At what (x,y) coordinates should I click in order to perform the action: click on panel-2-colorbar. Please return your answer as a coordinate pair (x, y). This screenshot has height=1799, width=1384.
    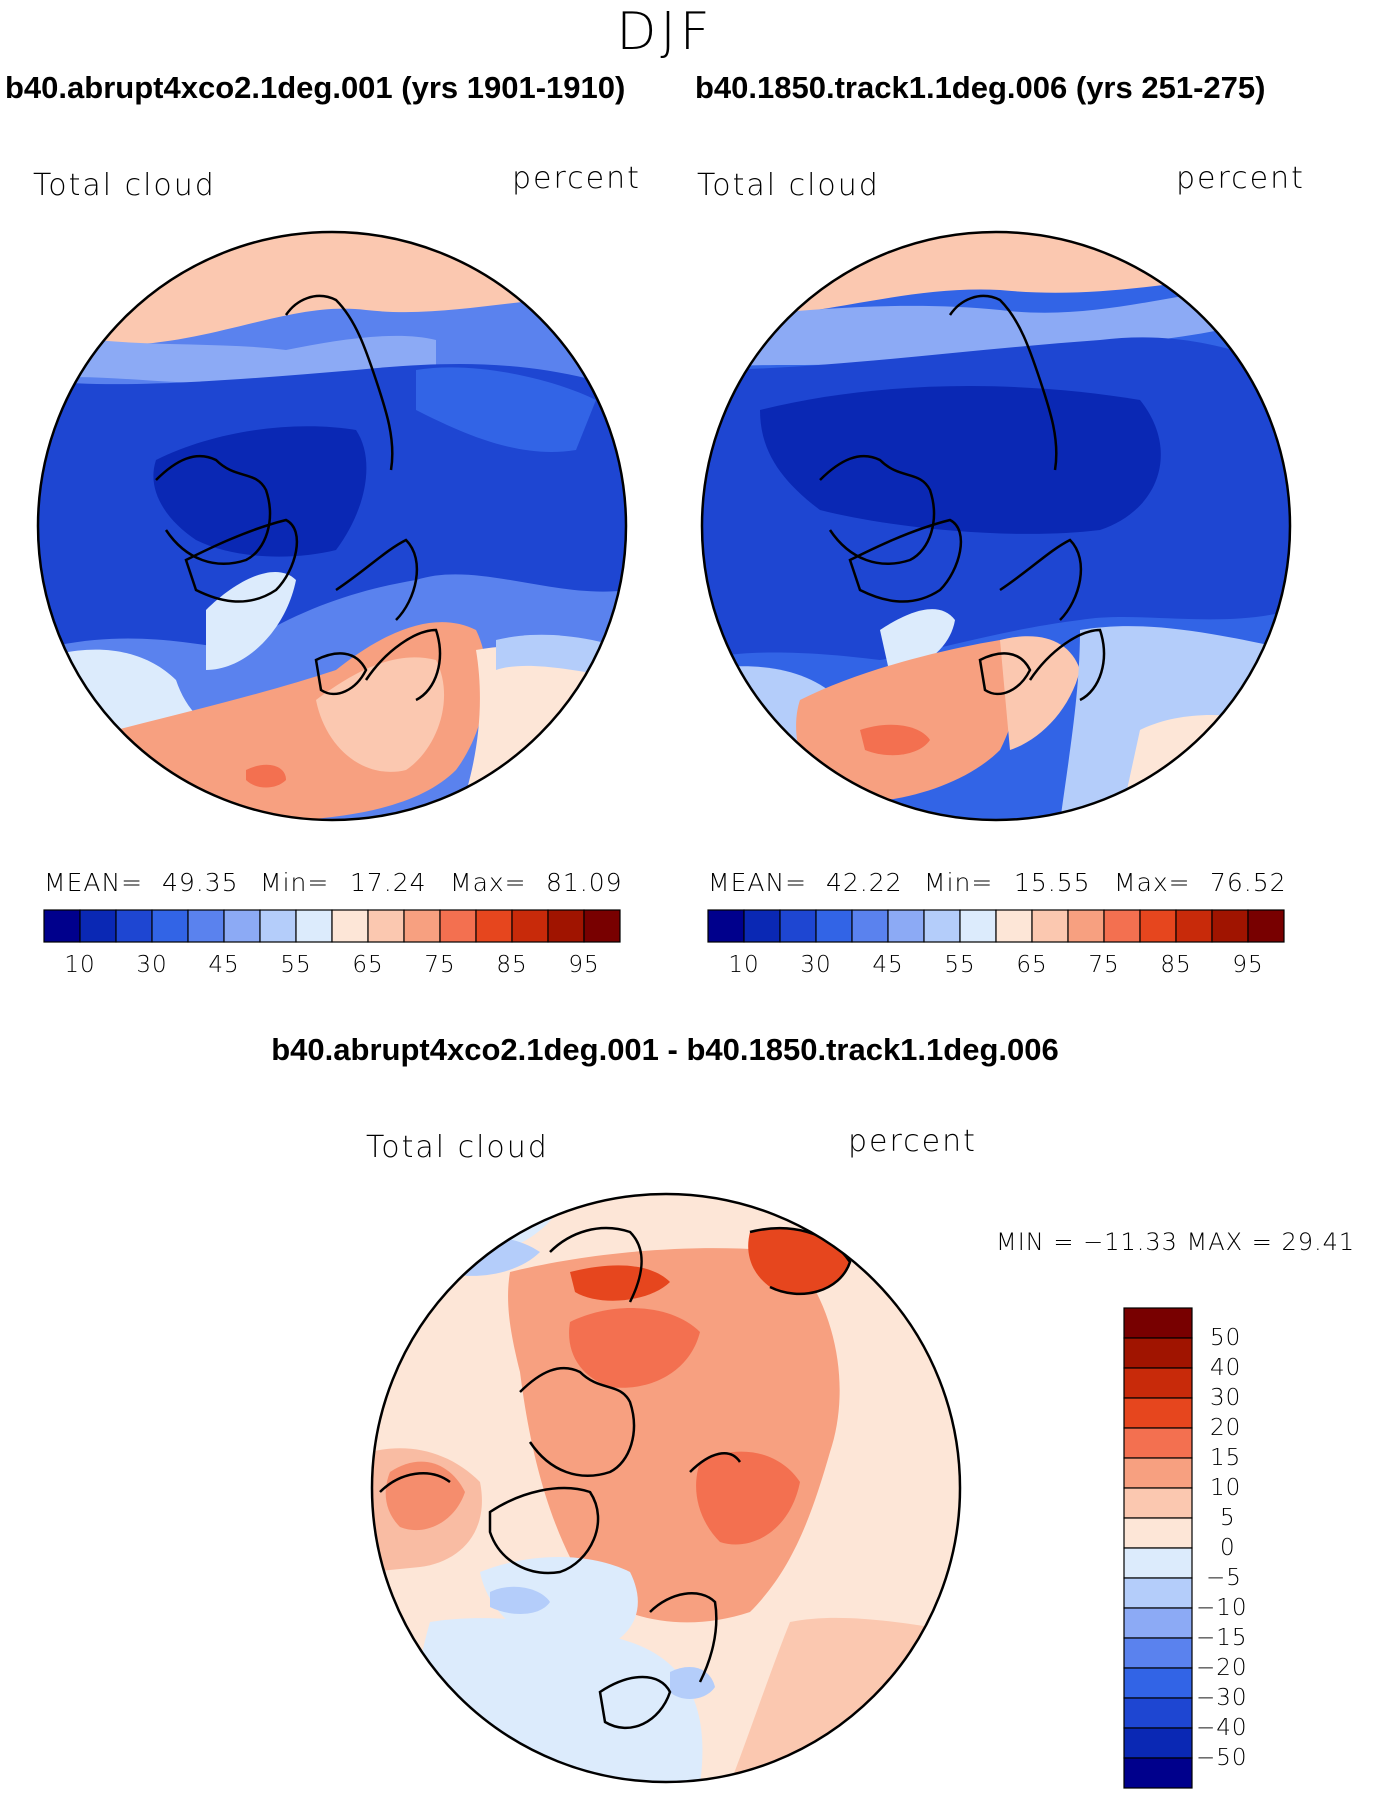
    Looking at the image, I should click on (996, 926).